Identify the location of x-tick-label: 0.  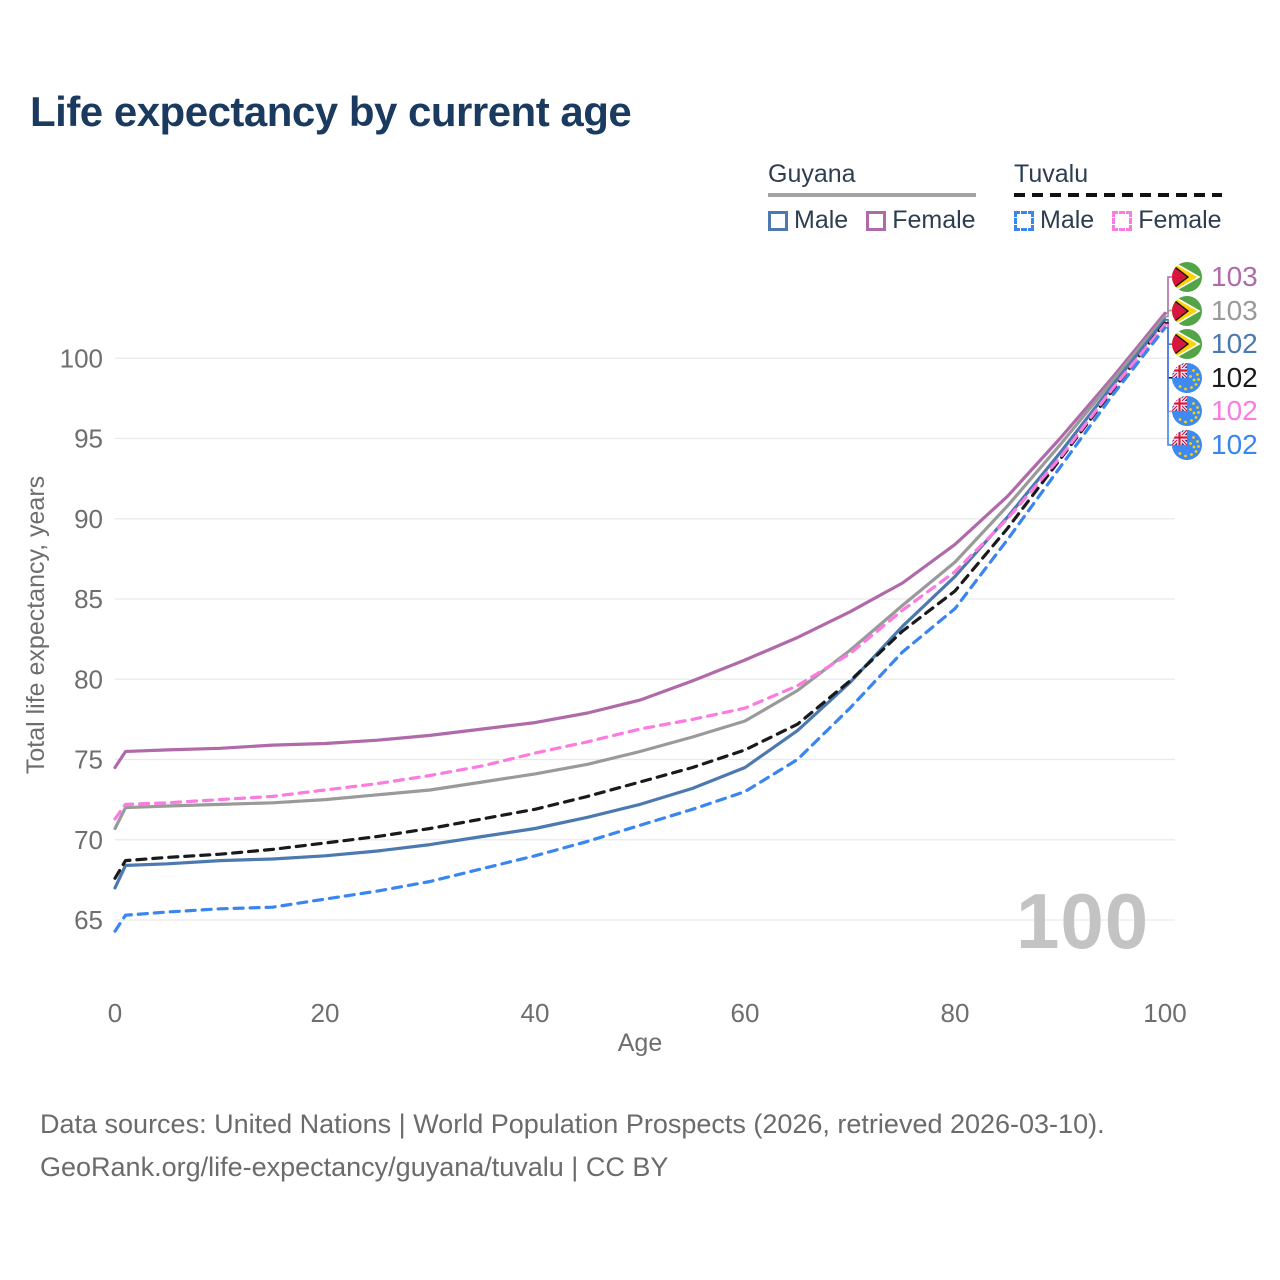
(115, 1013).